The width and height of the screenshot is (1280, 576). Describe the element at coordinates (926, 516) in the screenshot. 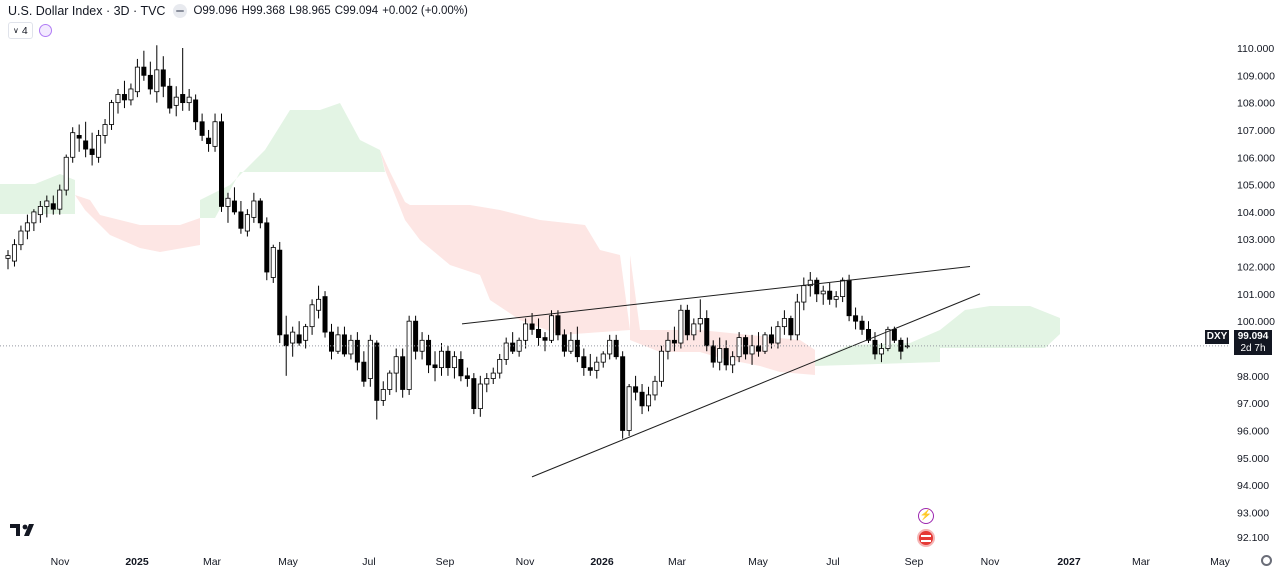

I see `lightning-icon: ⚡` at that location.